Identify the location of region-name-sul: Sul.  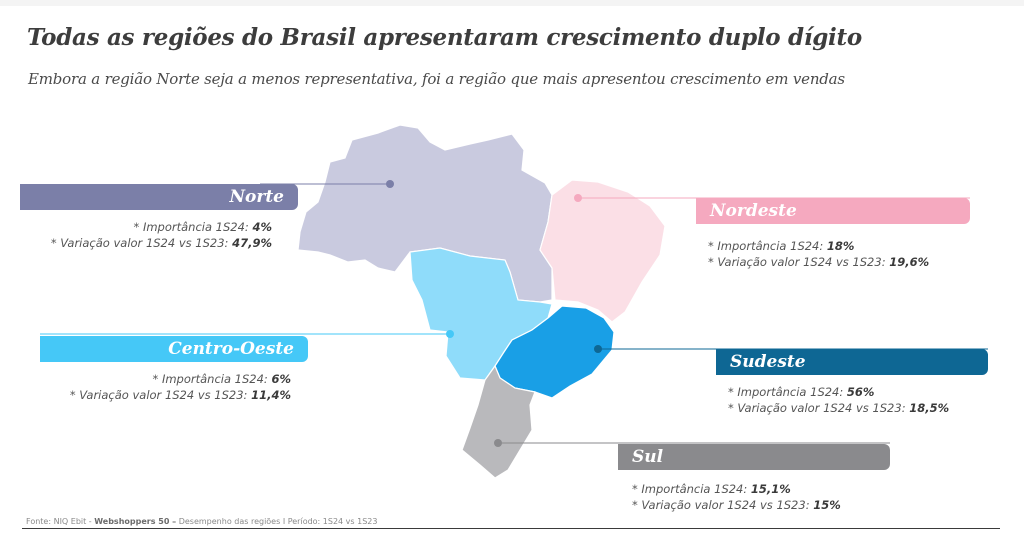
(648, 457).